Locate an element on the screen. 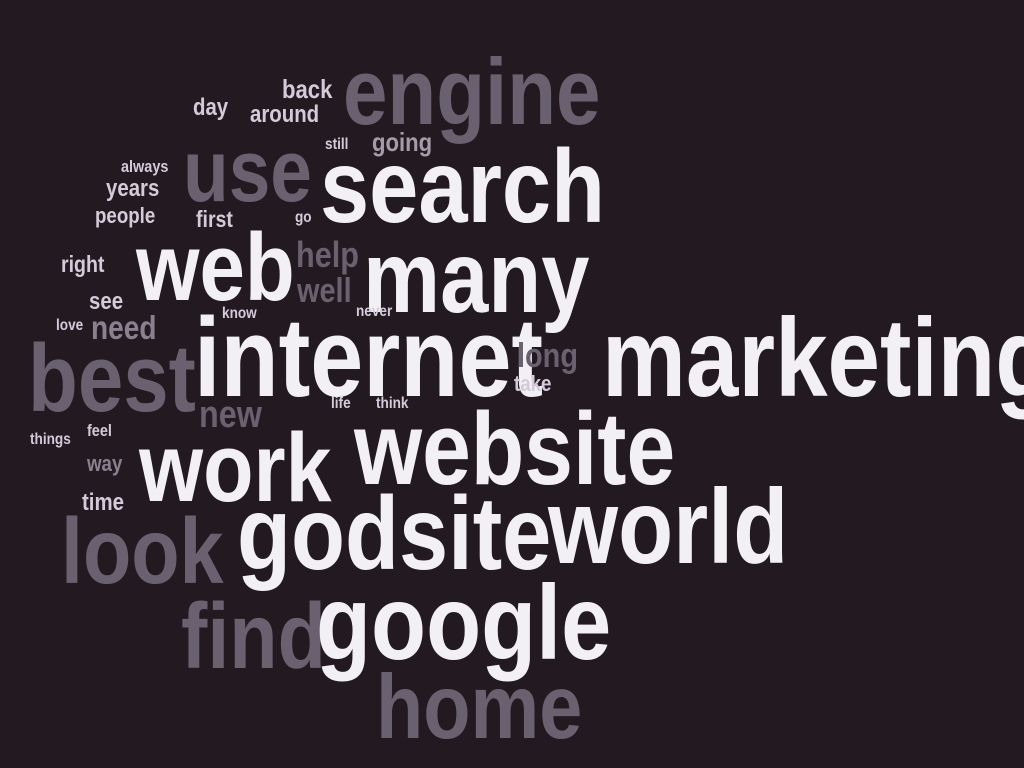 Image resolution: width=1024 pixels, height=768 pixels. word-well: well is located at coordinates (324, 291).